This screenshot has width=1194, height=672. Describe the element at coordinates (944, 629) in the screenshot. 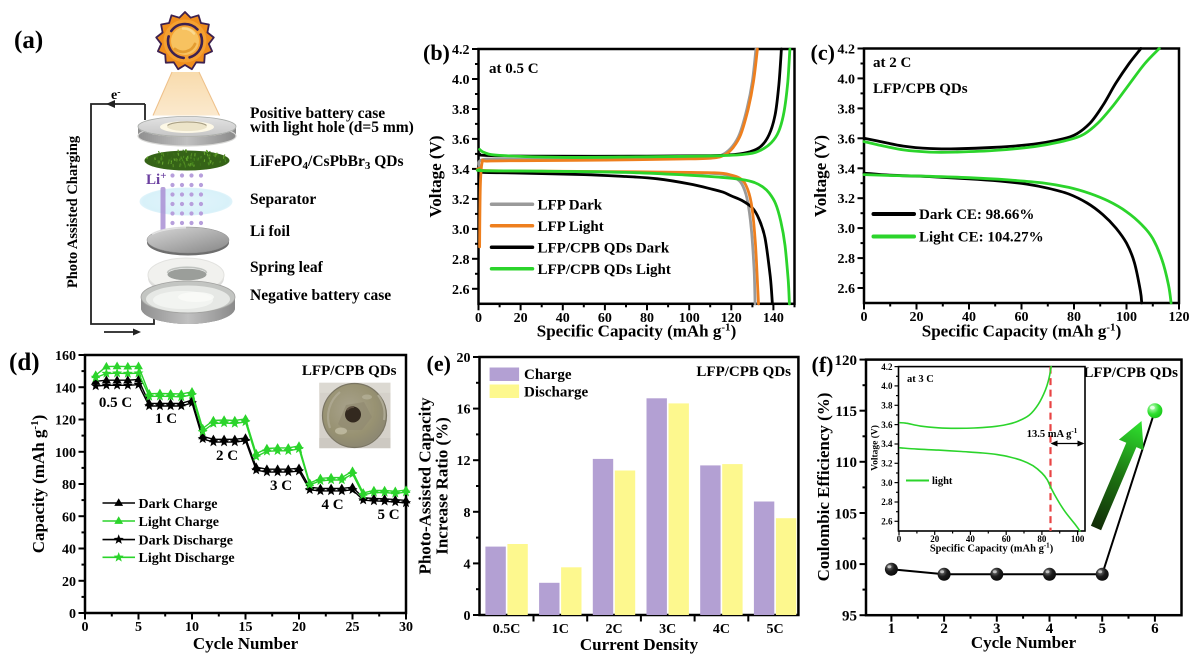

I see `svg-text: 2` at that location.